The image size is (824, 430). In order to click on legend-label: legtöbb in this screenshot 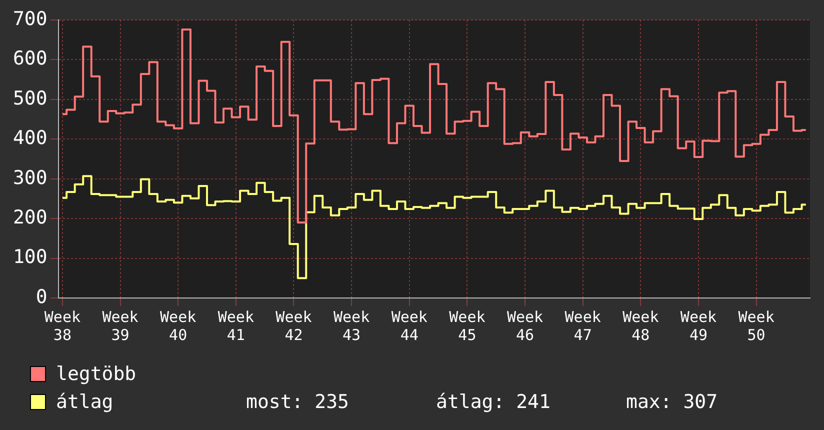, I will do `click(97, 374)`.